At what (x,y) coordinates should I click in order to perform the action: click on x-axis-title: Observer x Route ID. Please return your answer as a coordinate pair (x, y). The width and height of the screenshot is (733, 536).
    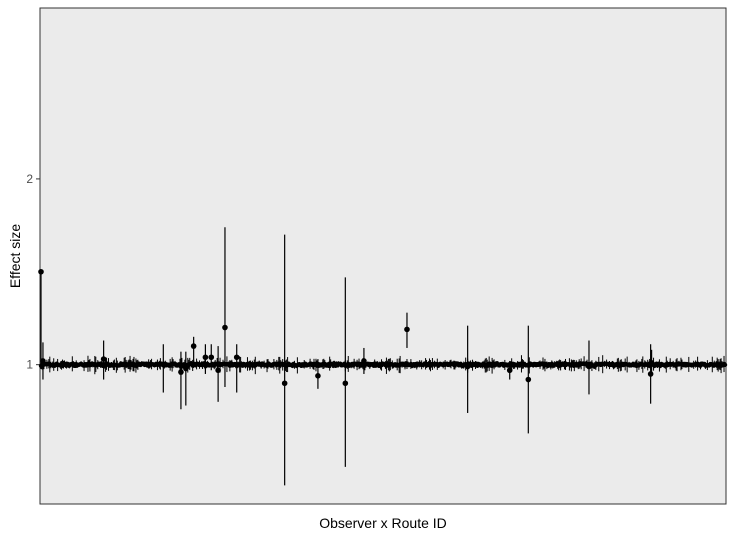
    Looking at the image, I should click on (383, 523).